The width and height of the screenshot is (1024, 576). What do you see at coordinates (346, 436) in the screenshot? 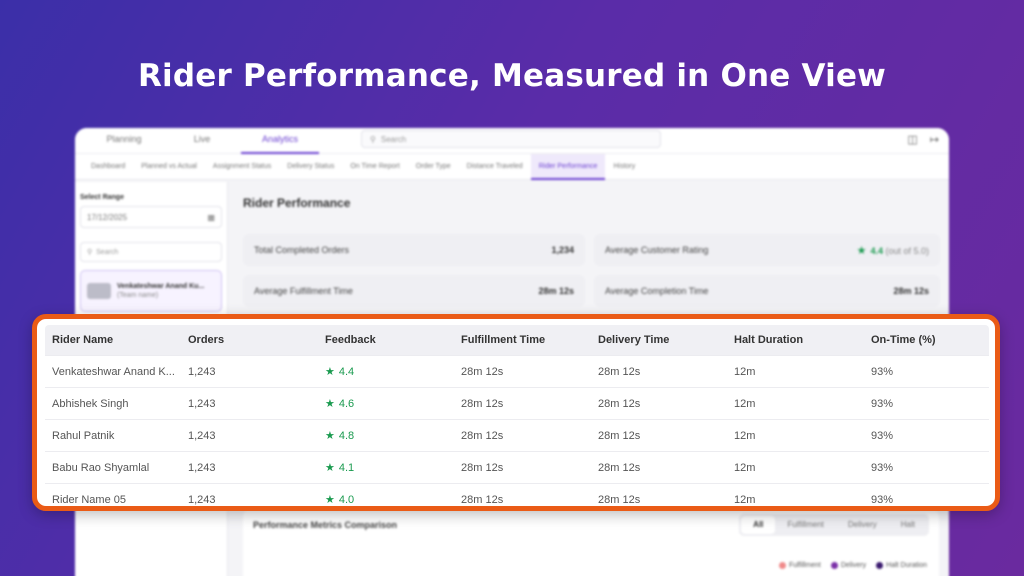
I see `feedback-value: 4.8` at bounding box center [346, 436].